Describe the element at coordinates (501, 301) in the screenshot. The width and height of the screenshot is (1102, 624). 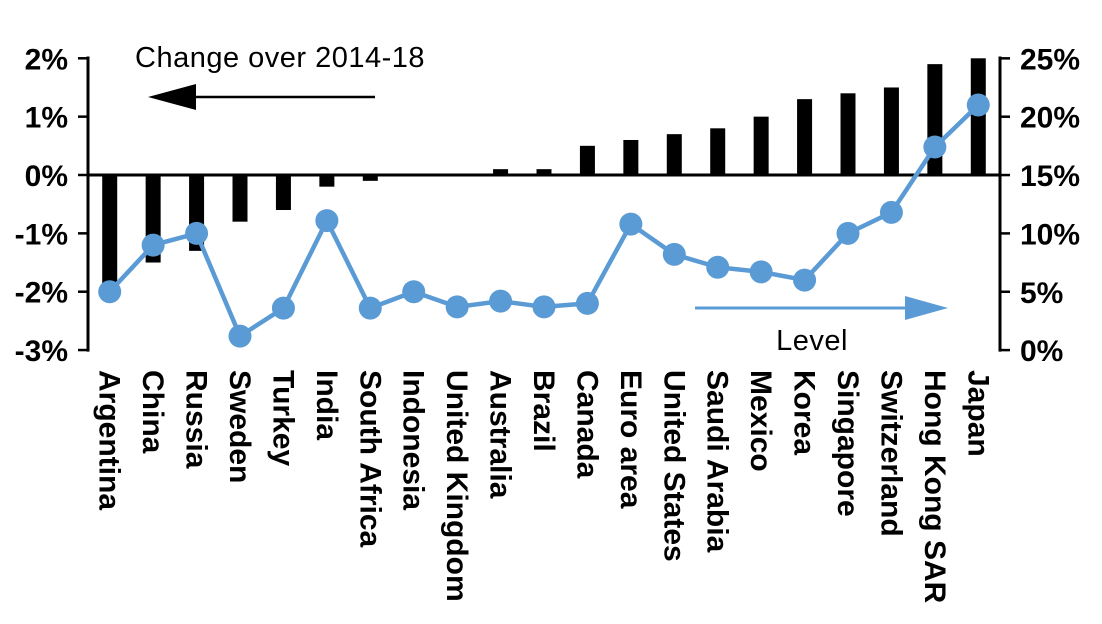
I see `marker-australia` at that location.